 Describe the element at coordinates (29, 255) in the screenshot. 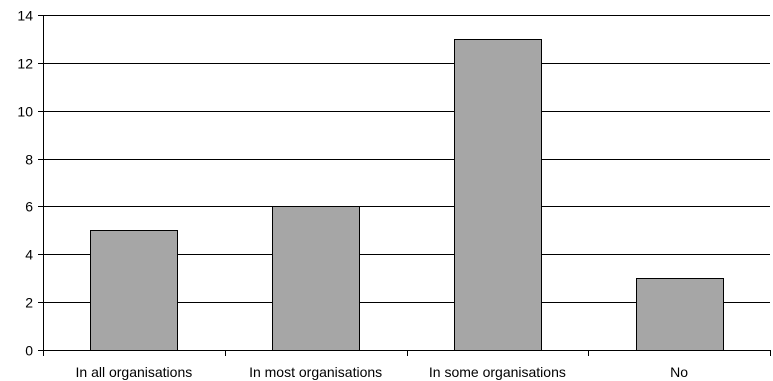

I see `y-tick-label: 4` at that location.